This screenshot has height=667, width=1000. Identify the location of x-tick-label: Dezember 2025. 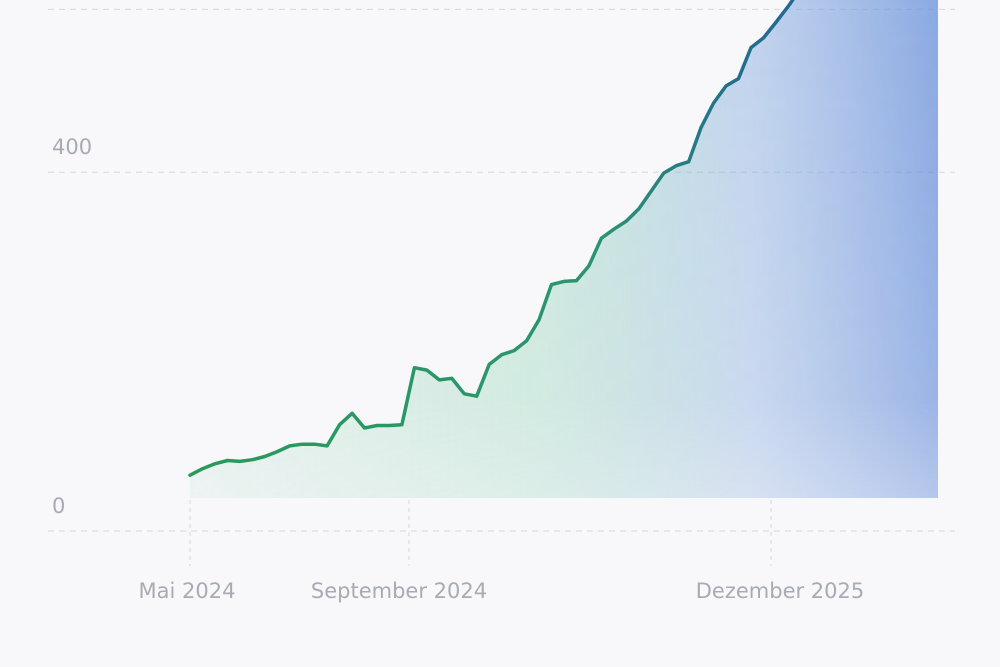
(780, 591).